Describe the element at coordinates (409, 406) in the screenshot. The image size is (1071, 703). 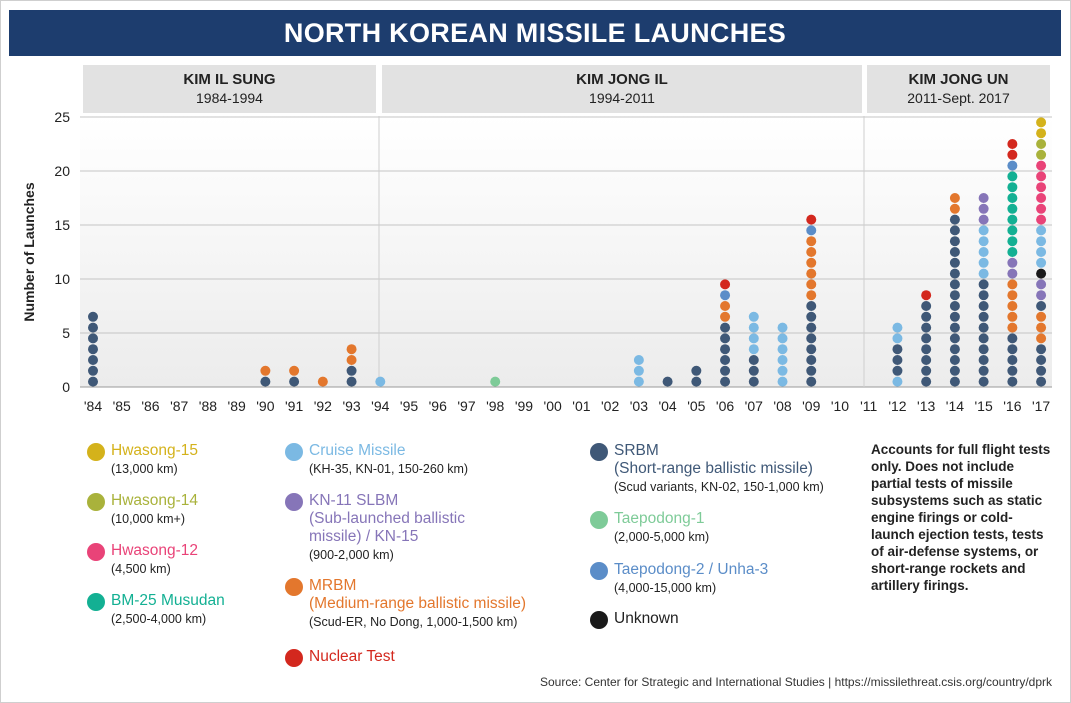
I see `x-tick-label: '95` at that location.